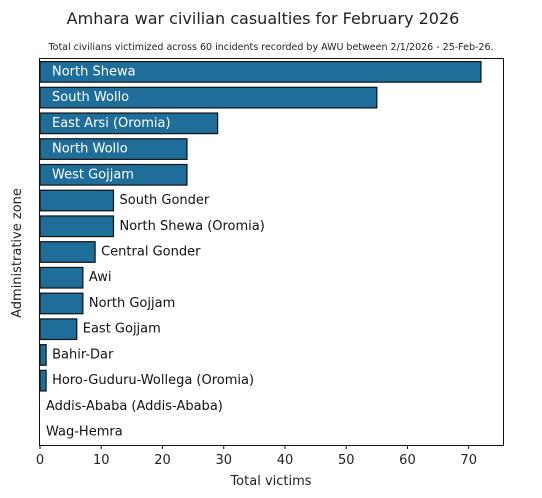  What do you see at coordinates (162, 460) in the screenshot?
I see `x-tick-label: 20` at bounding box center [162, 460].